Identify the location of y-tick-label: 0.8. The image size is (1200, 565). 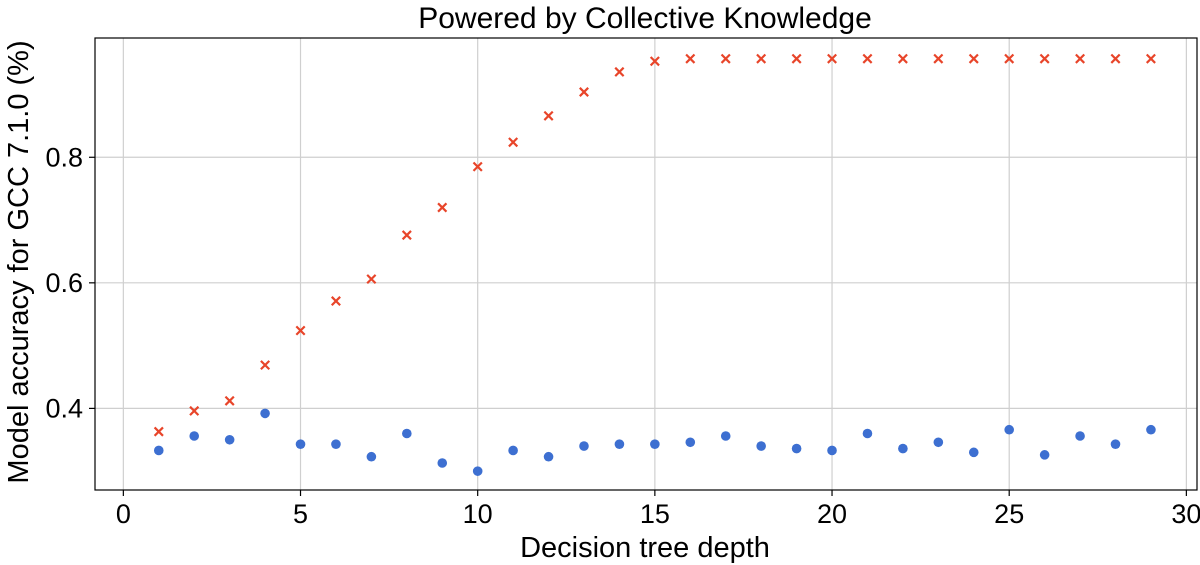
(64, 157).